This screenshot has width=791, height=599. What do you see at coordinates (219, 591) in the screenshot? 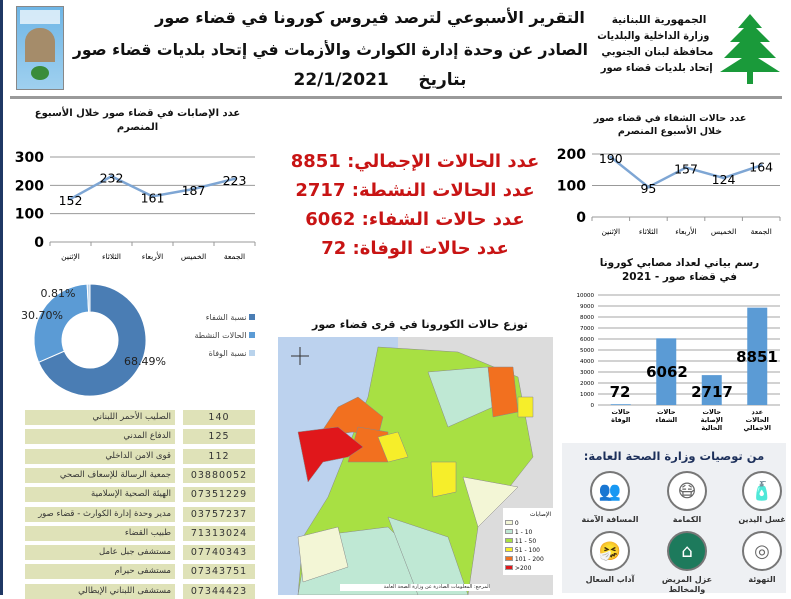
I see `contact-number: 07344423` at bounding box center [219, 591].